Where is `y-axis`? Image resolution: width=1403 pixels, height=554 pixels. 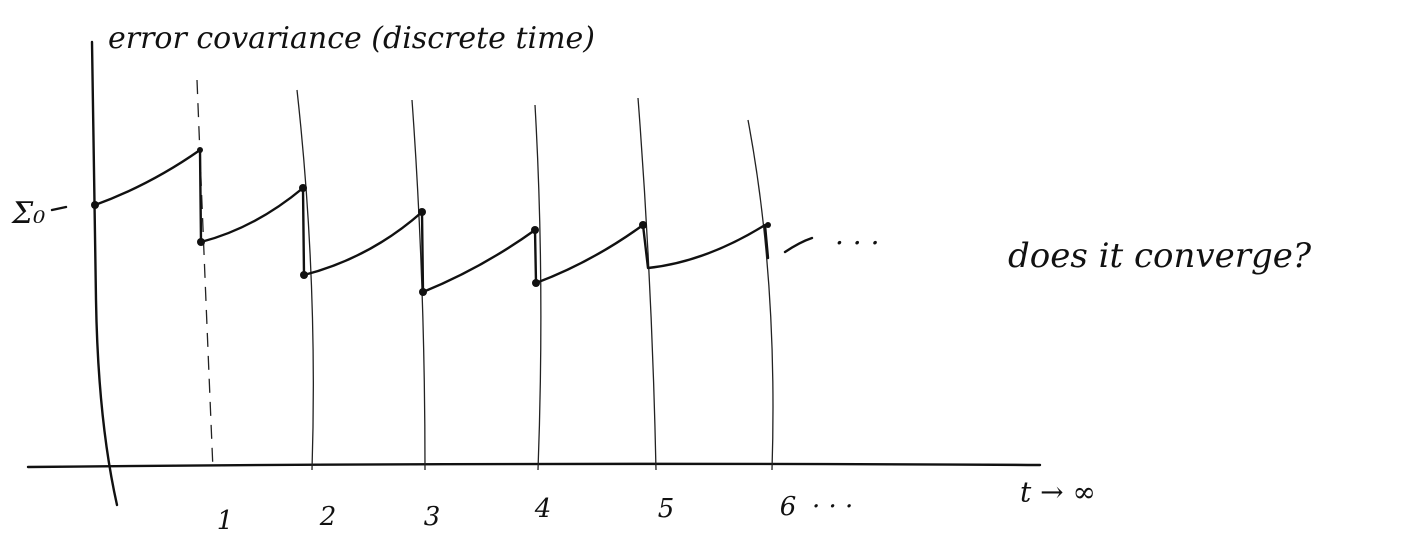
y-axis is located at coordinates (104, 273).